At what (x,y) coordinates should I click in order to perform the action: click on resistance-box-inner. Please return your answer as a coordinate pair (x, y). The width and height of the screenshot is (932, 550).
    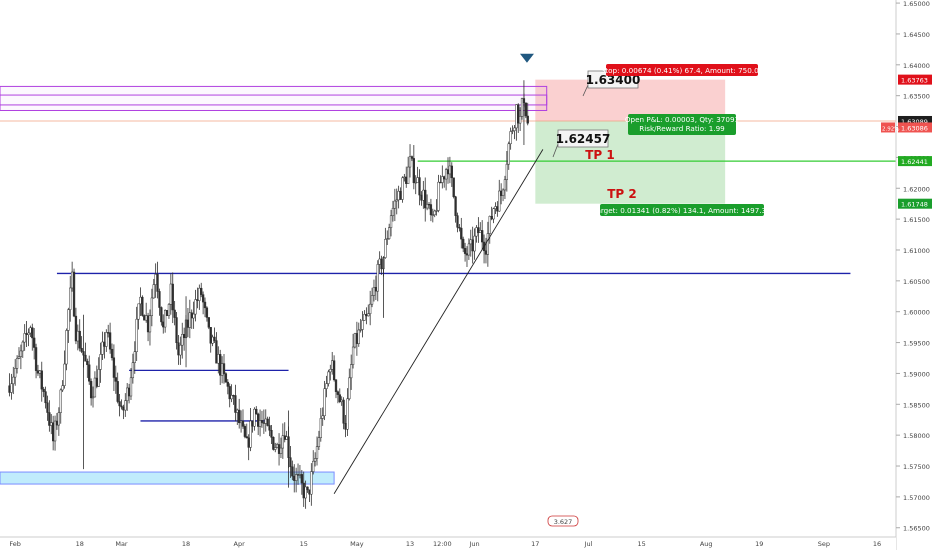
    Looking at the image, I should click on (274, 100).